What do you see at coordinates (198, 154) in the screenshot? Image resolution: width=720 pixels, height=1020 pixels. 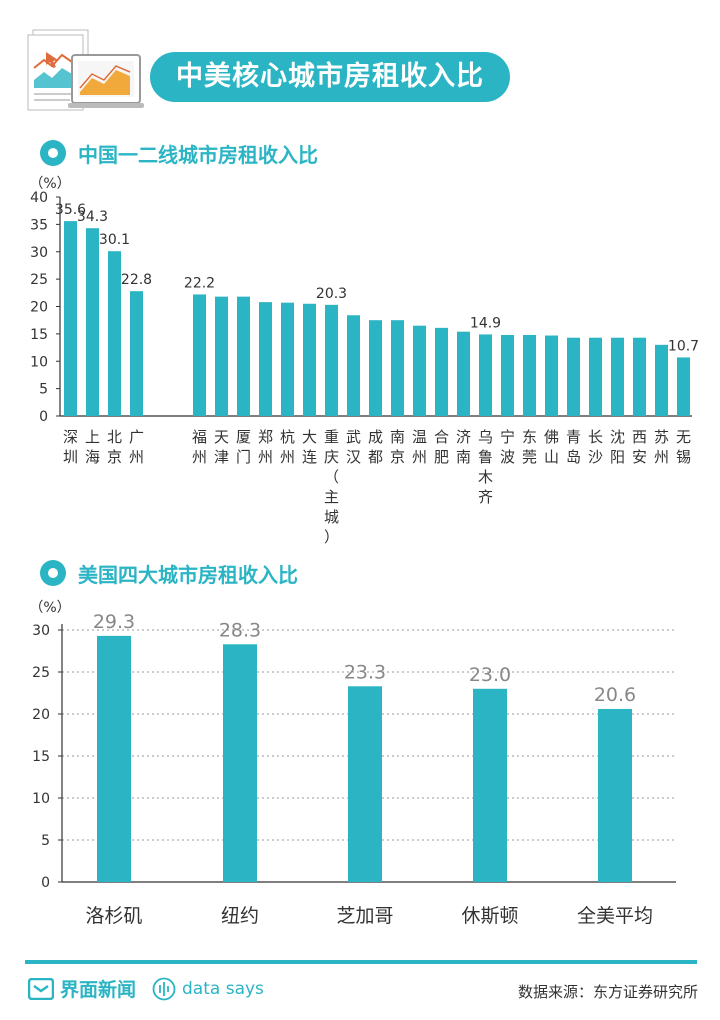 I see `section-china-title: 中国一二线城市房租收入比` at bounding box center [198, 154].